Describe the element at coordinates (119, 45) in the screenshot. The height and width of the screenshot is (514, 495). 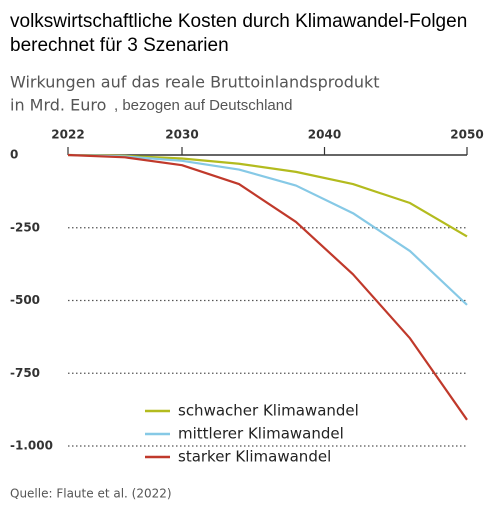
I see `chart-title: berechnet für 3 Szenarien` at that location.